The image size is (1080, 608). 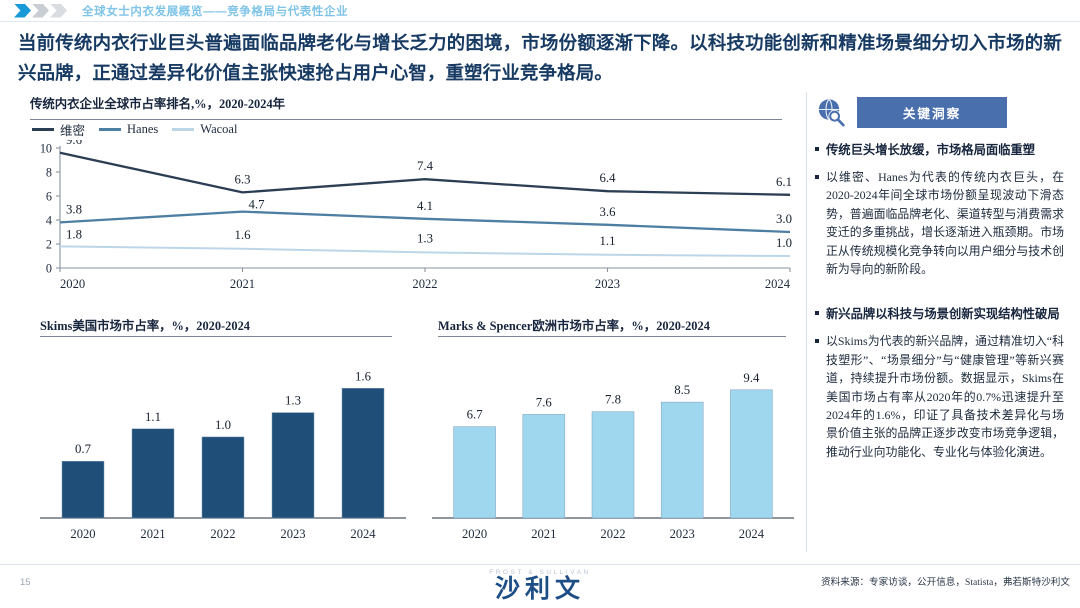 What do you see at coordinates (143, 129) in the screenshot?
I see `legend-label-1: Hanes` at bounding box center [143, 129].